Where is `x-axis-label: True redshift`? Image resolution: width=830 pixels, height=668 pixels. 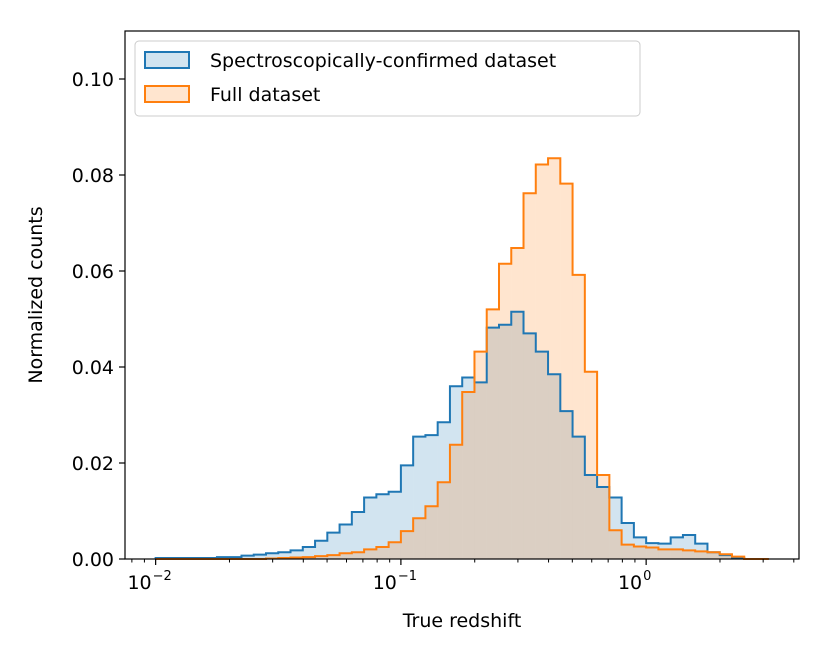 x-axis-label: True redshift is located at coordinates (462, 621).